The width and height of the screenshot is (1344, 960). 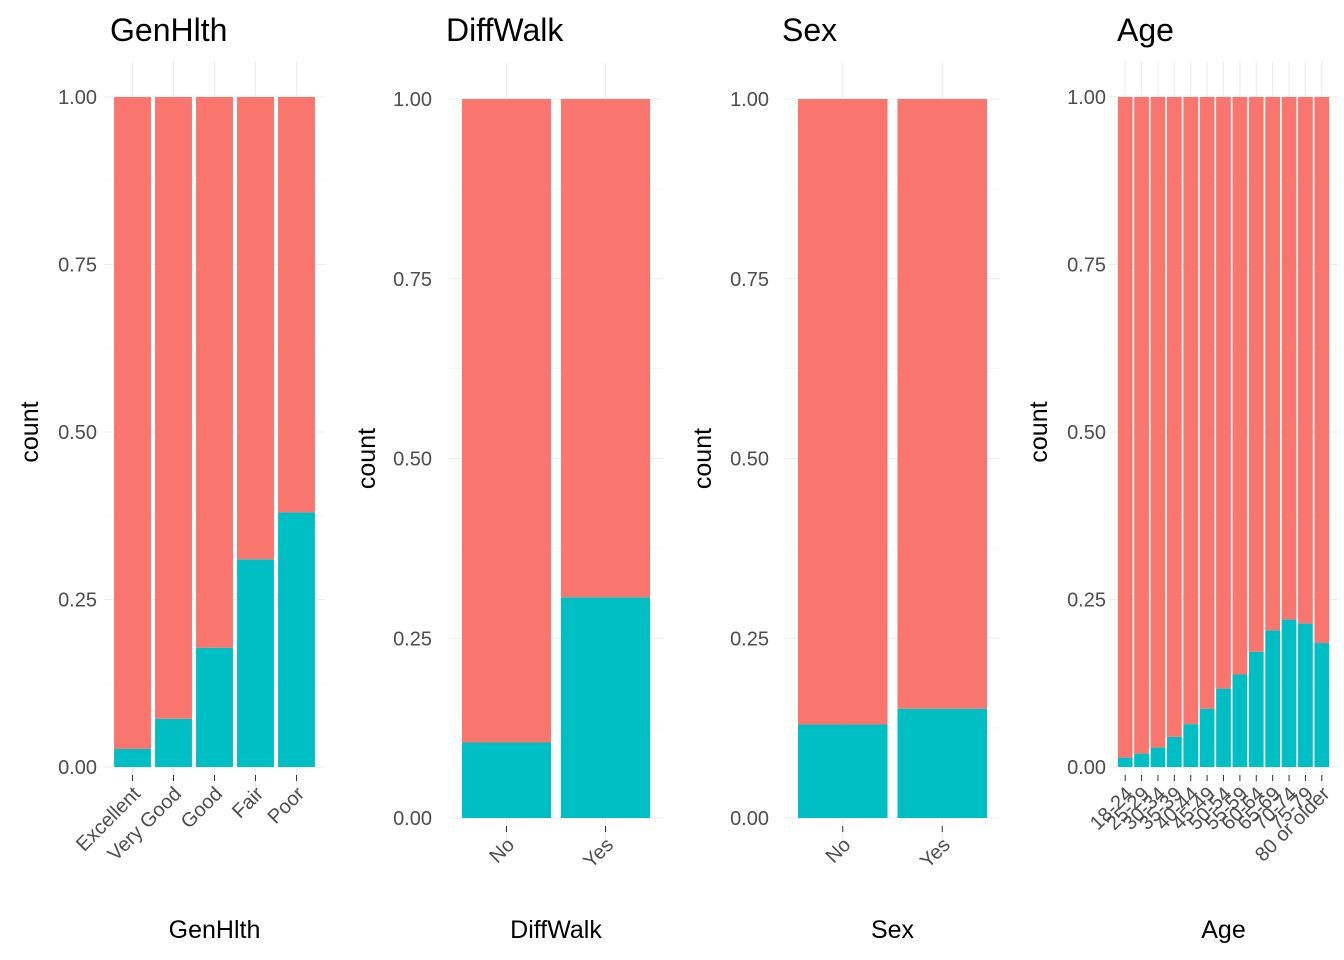 What do you see at coordinates (893, 930) in the screenshot?
I see `x-axis-title: Sex` at bounding box center [893, 930].